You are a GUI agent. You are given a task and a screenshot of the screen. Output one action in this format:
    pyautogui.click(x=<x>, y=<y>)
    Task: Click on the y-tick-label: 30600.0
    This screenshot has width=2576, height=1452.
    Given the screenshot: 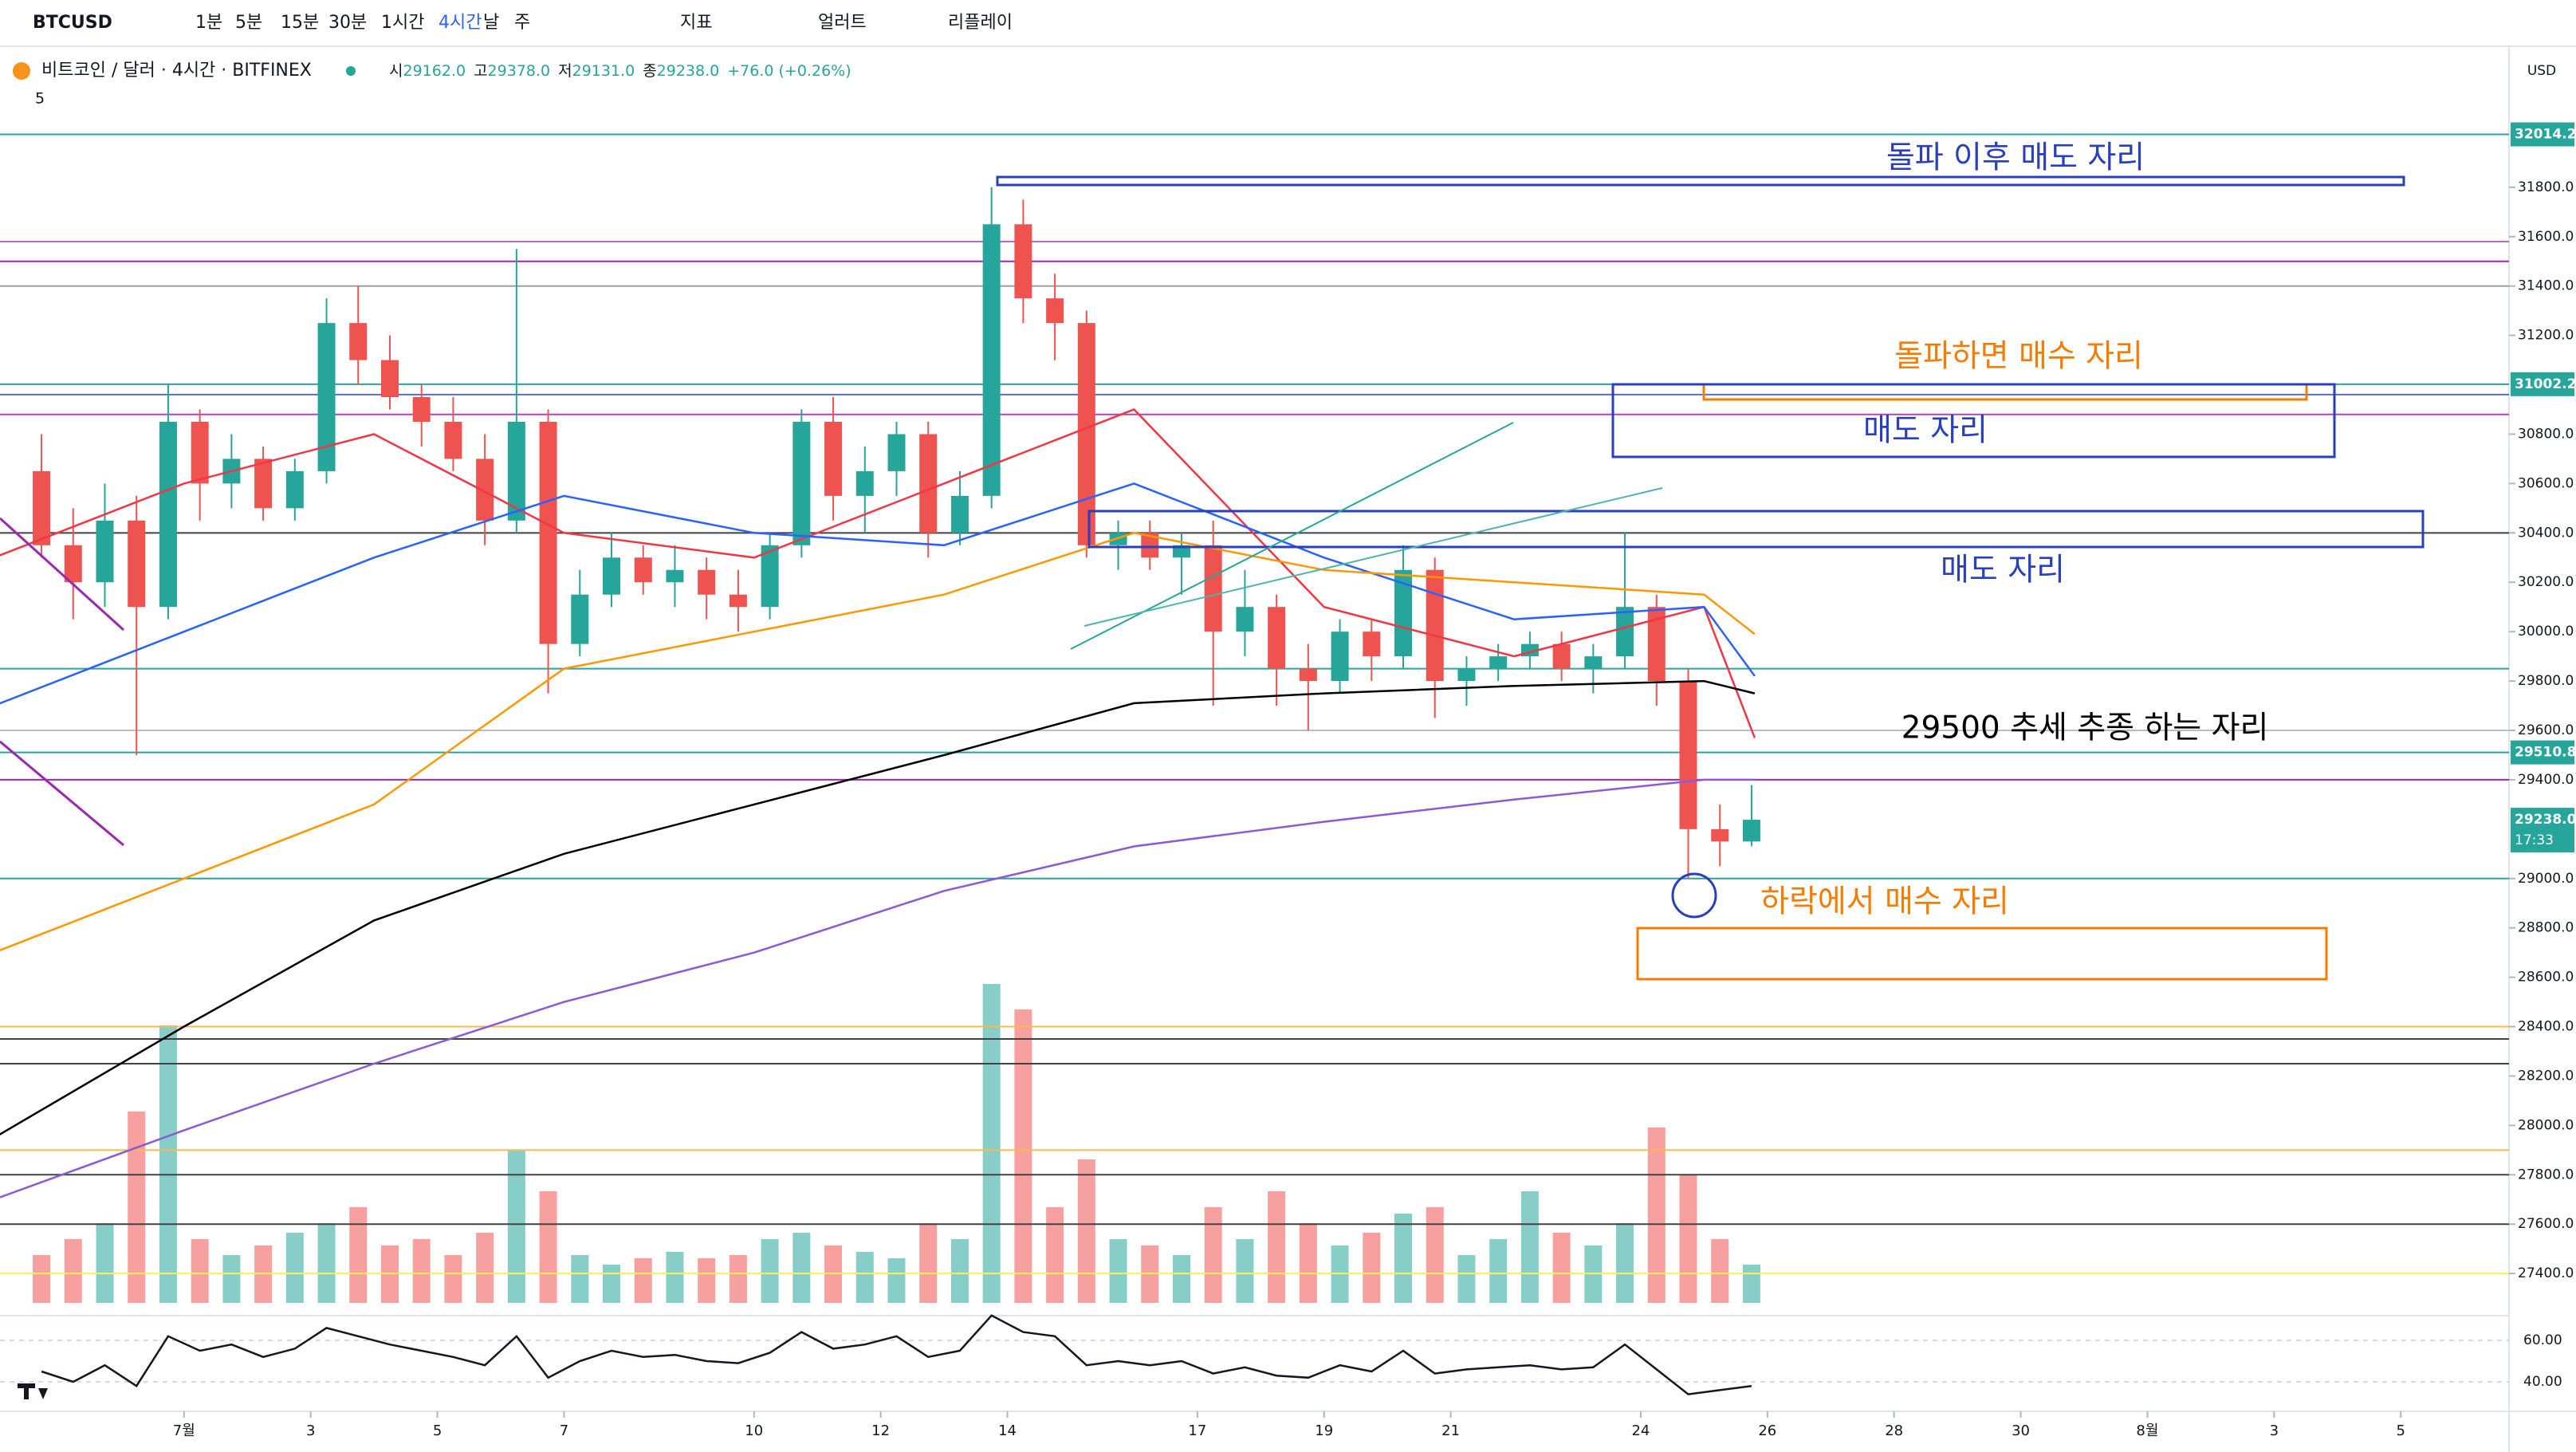 What is the action you would take?
    pyautogui.click(x=2546, y=483)
    